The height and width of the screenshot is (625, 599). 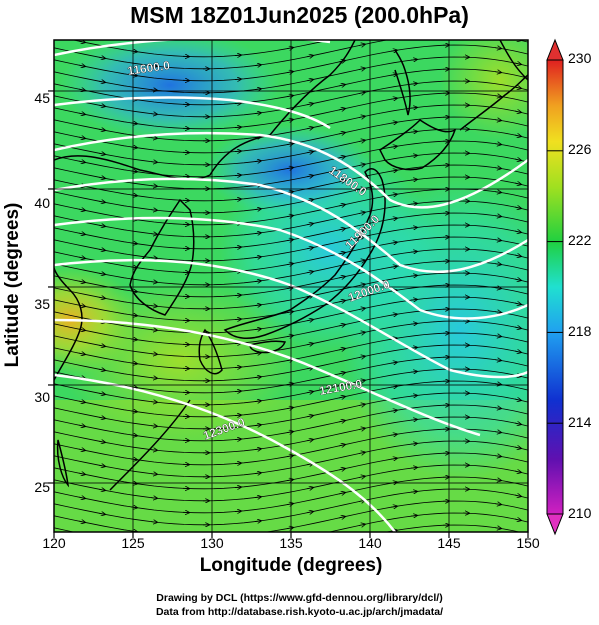 I want to click on colorbar-max-arrow, so click(x=555, y=49).